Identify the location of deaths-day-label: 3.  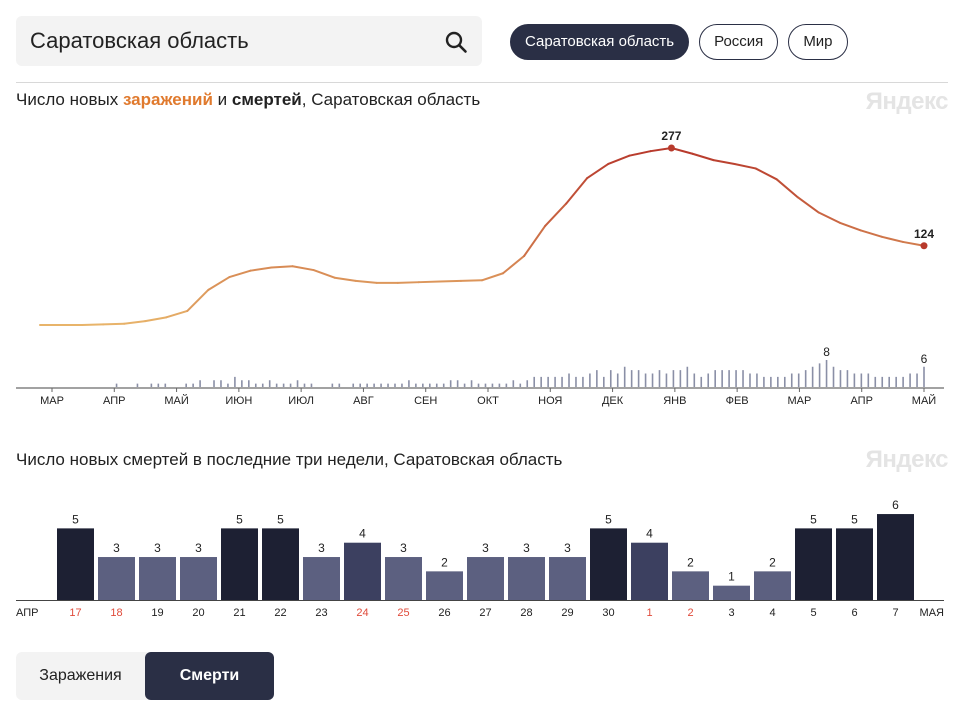
(731, 613).